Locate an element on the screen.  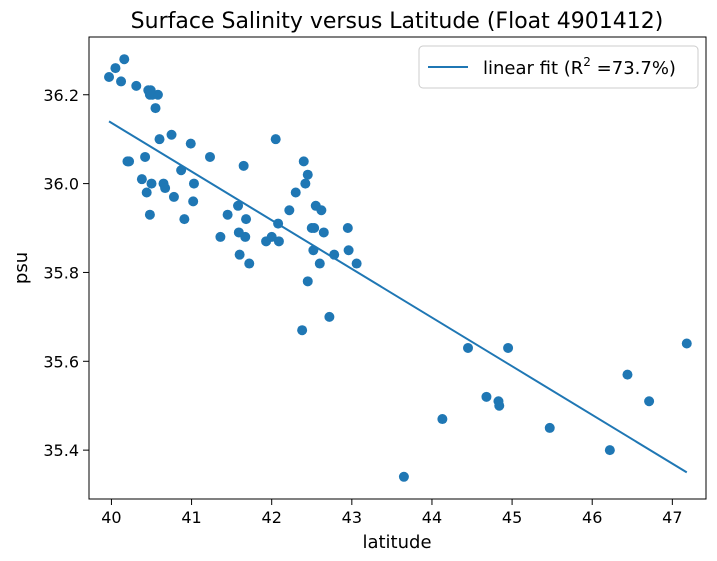
legend-label-superscript: 2 is located at coordinates (587, 62).